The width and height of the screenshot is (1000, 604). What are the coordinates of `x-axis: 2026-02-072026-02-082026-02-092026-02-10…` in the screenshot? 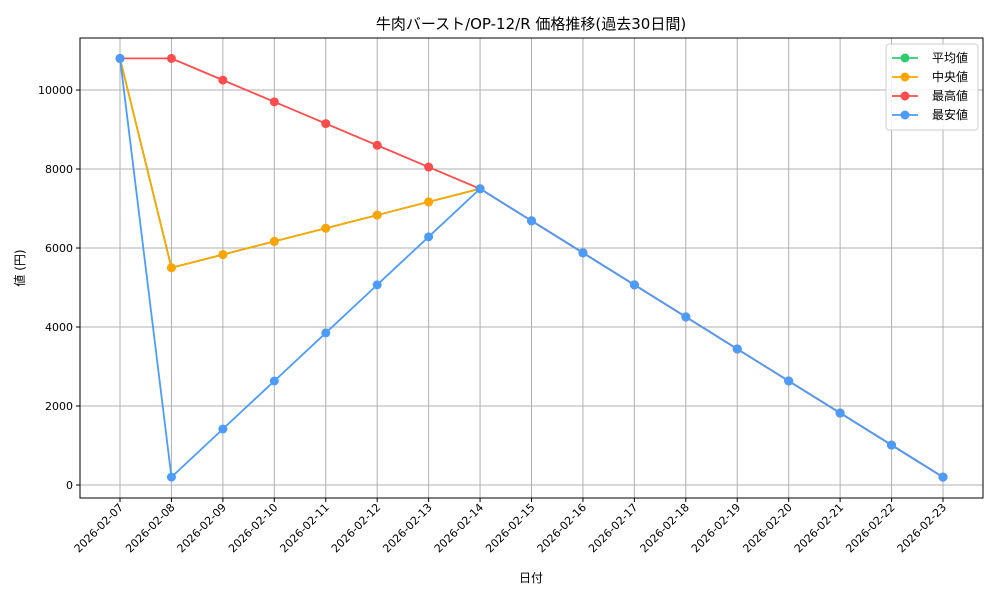 It's located at (510, 526).